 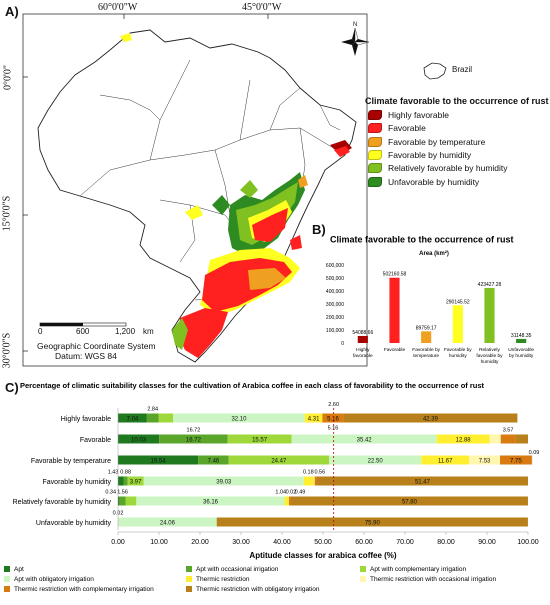 What do you see at coordinates (8, 77) in the screenshot?
I see `lat-label-0: 0°0'0"` at bounding box center [8, 77].